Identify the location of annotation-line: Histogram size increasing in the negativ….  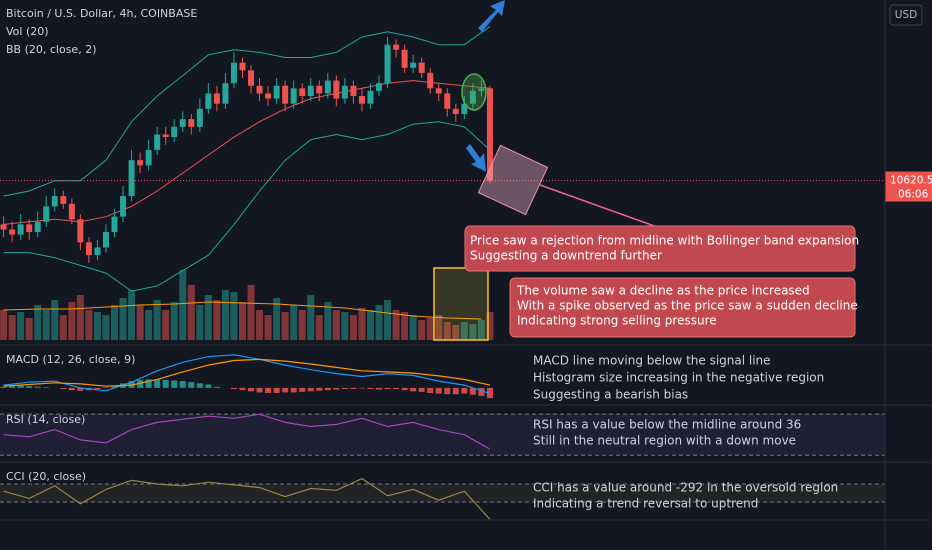
(678, 378).